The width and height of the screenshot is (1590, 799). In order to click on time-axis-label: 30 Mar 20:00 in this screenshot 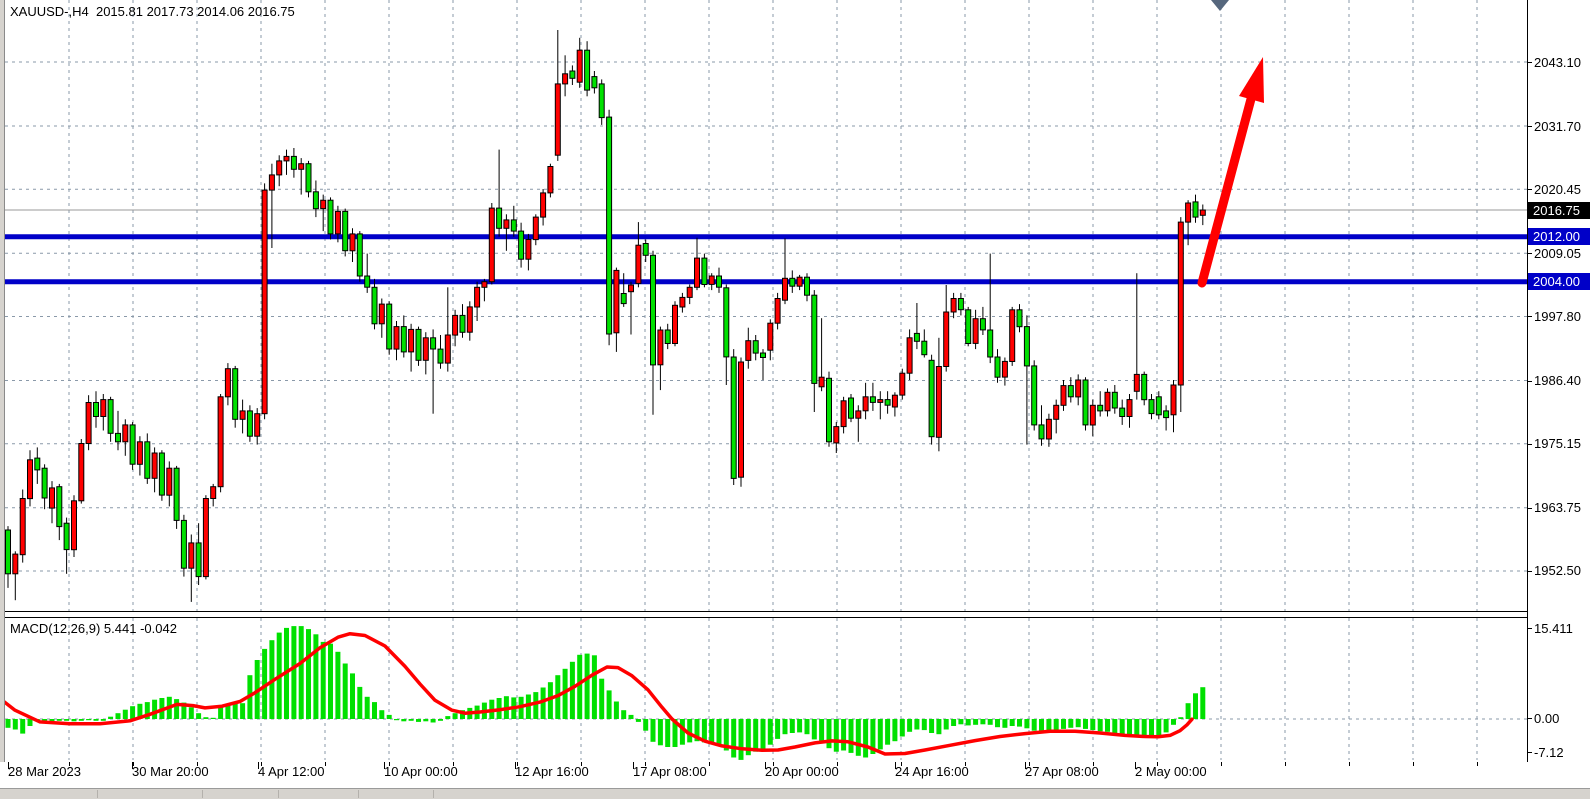, I will do `click(170, 771)`.